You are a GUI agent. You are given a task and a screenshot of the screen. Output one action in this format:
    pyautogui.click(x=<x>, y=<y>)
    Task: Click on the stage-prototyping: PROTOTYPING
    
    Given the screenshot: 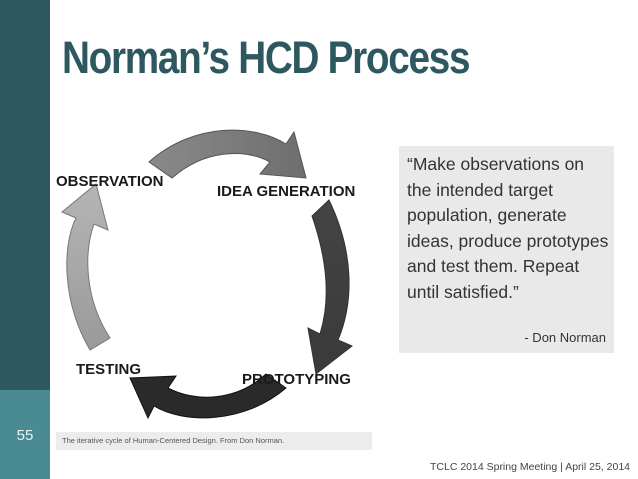 What is the action you would take?
    pyautogui.click(x=296, y=379)
    